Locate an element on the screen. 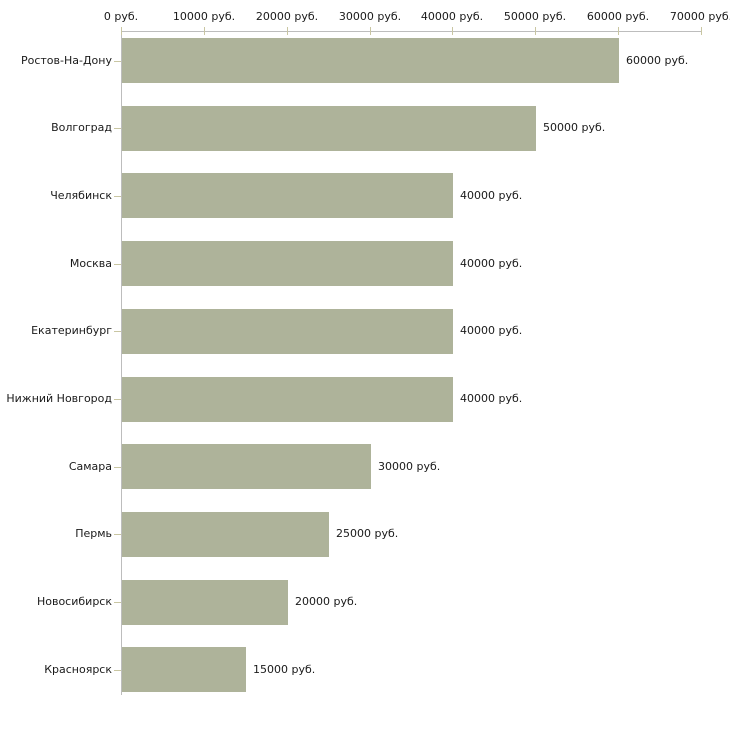  category-label: Новосибирск is located at coordinates (74, 601).